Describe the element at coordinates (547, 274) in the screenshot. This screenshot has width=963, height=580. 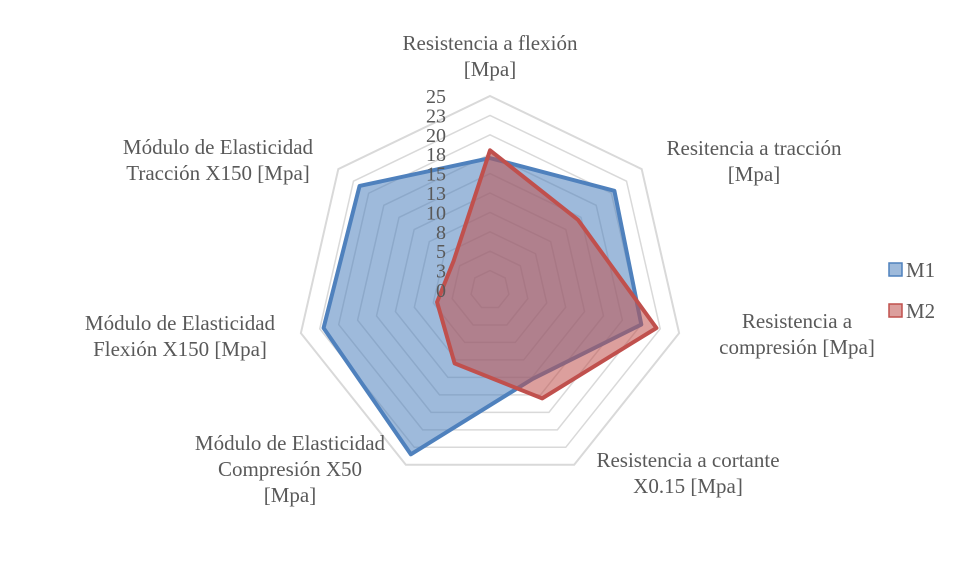
I see `series-m2-area` at that location.